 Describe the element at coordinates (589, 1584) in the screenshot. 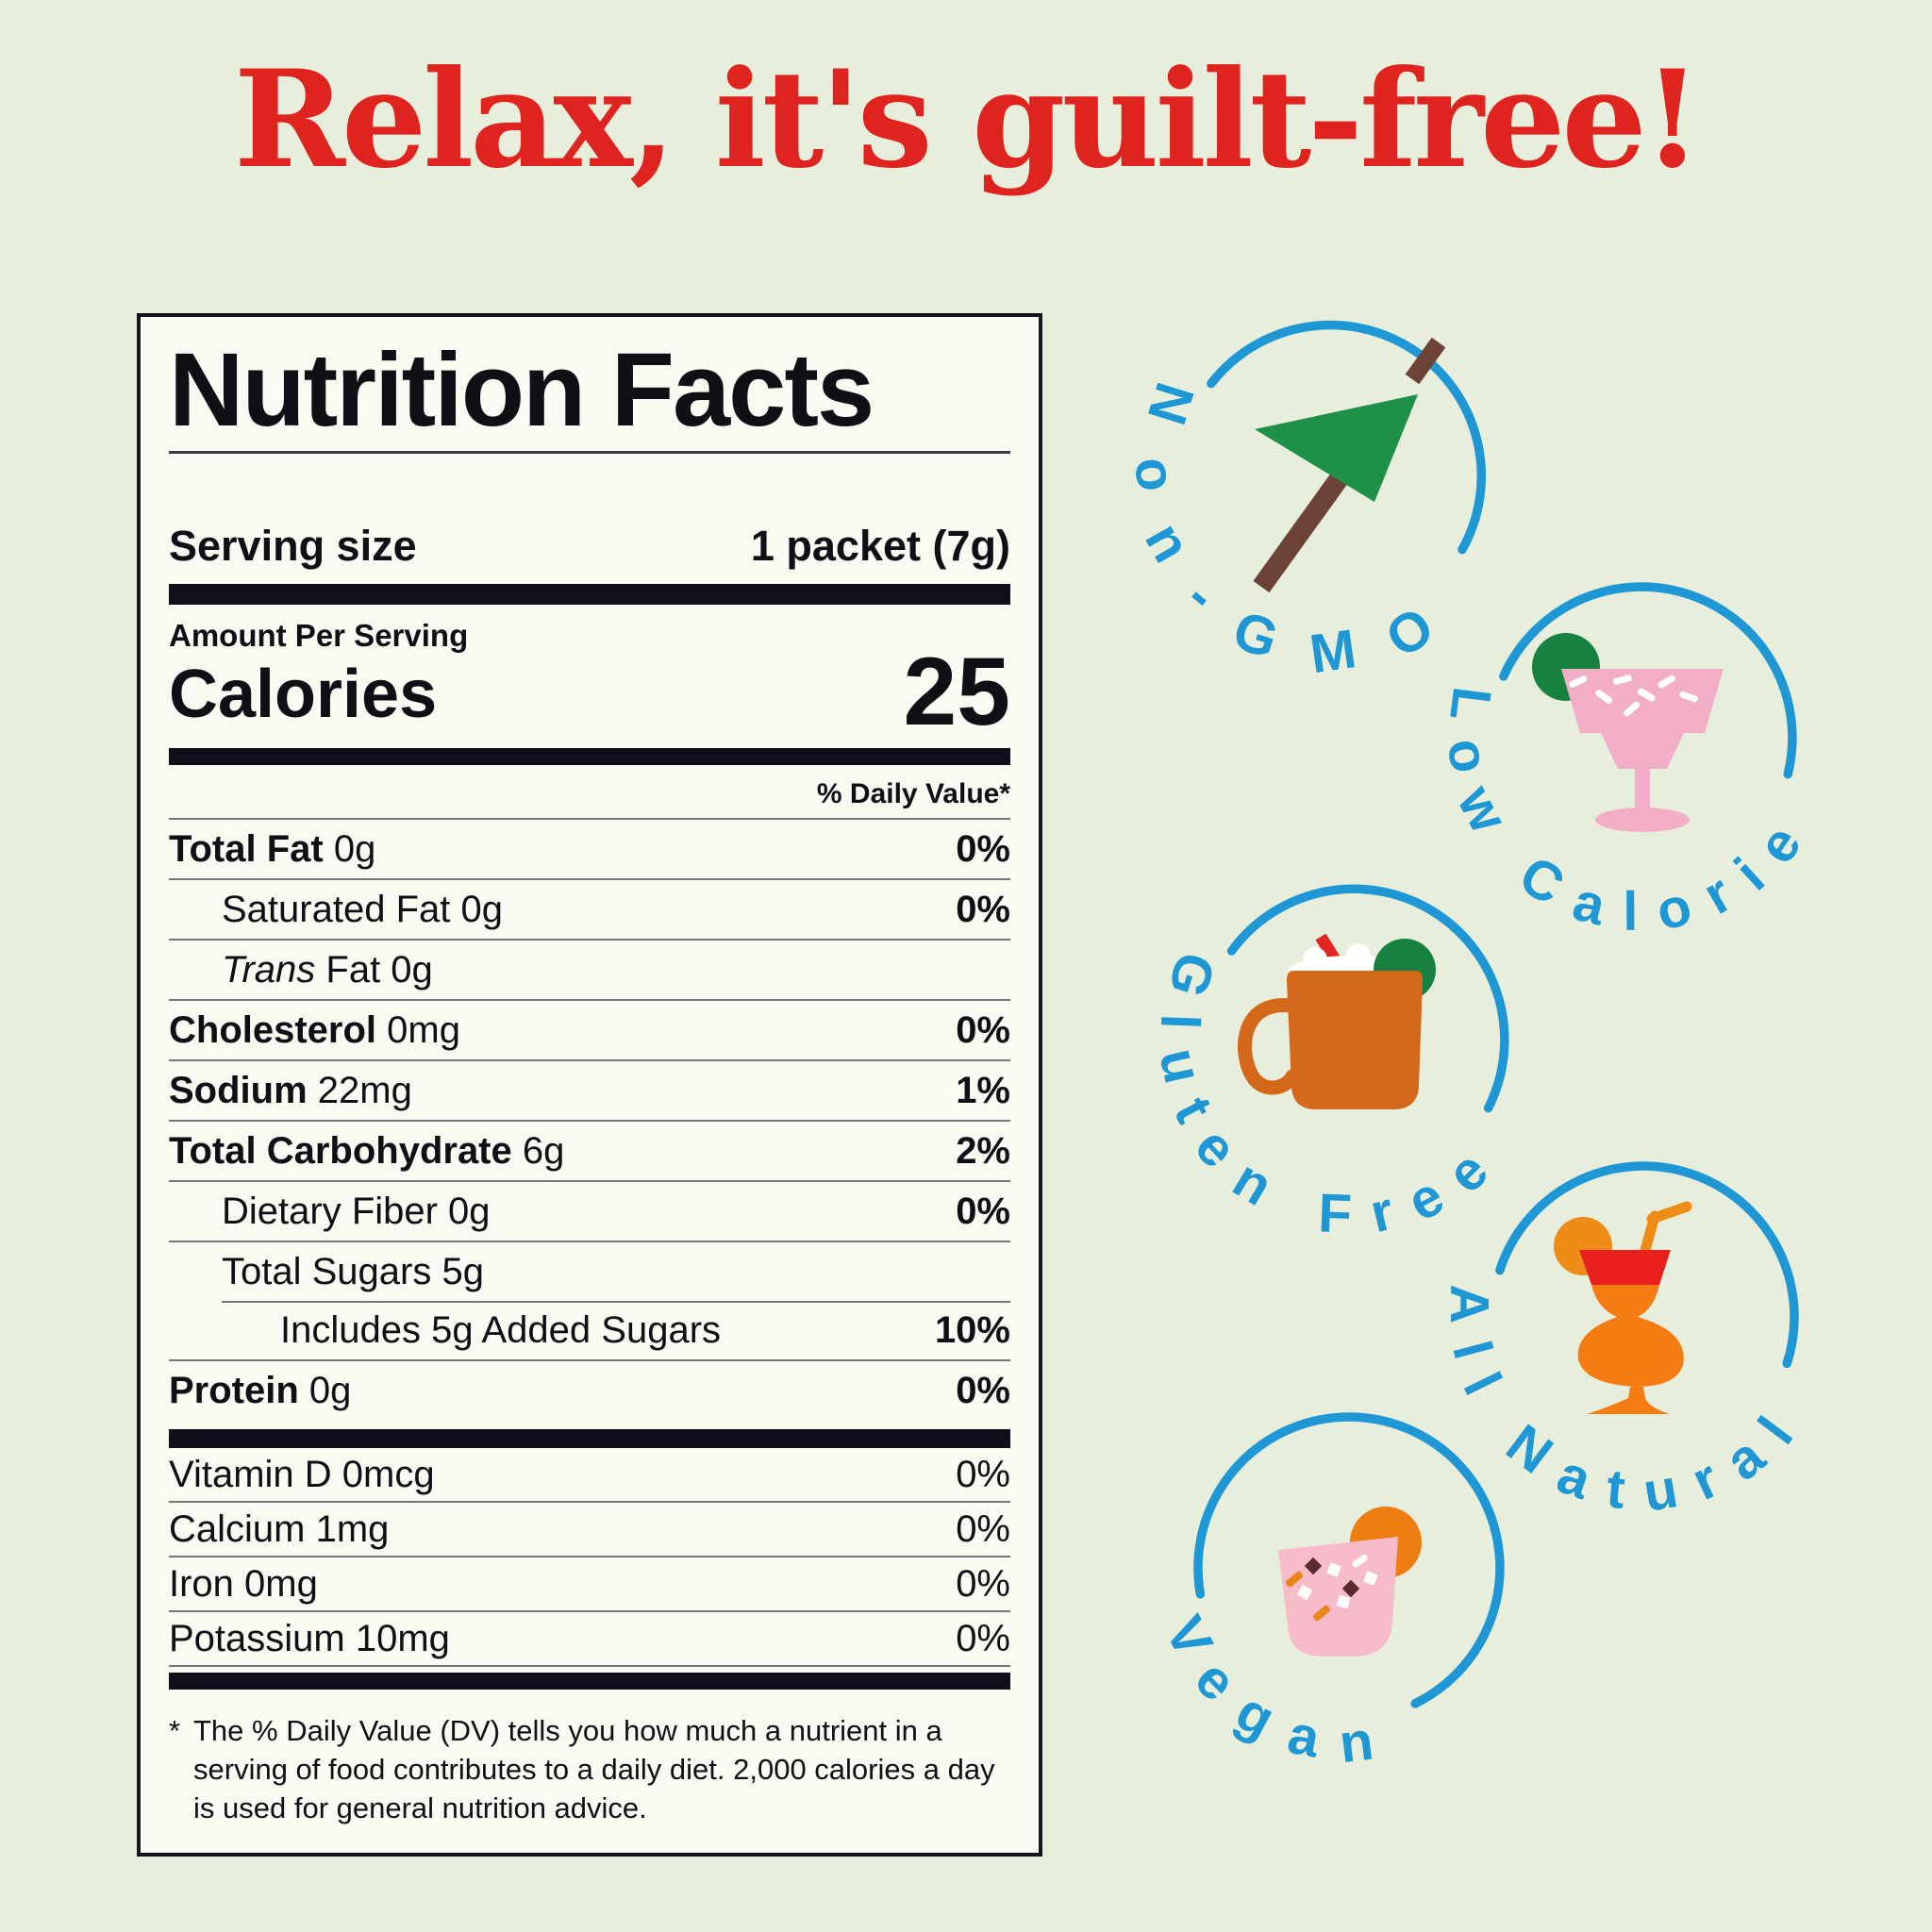

I see `micronutrient-row: Iron 0mg 0%` at that location.